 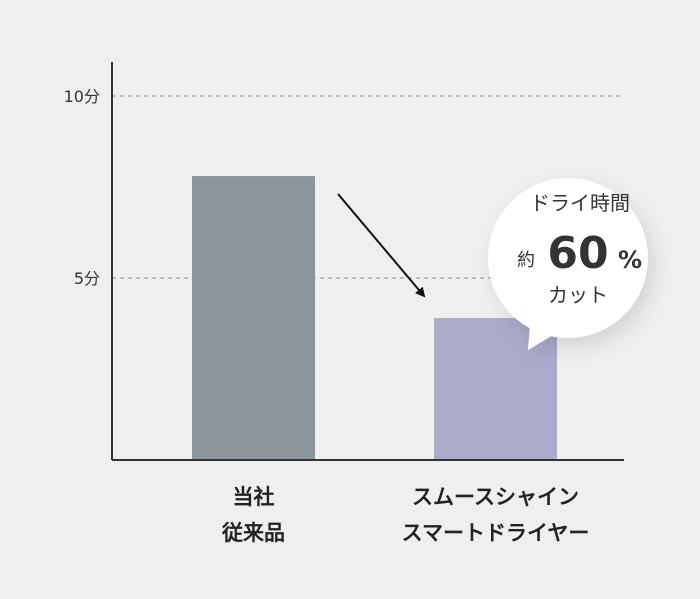 What do you see at coordinates (253, 533) in the screenshot?
I see `category-label: 従来品` at bounding box center [253, 533].